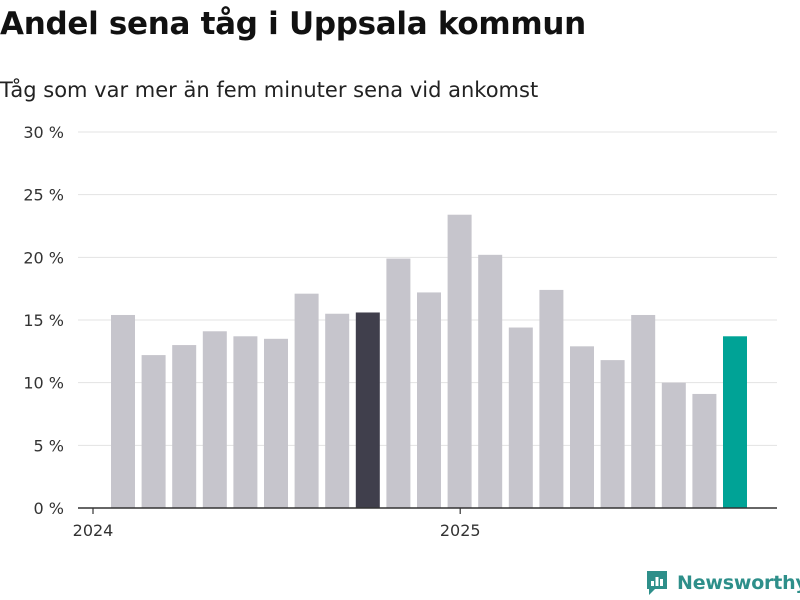 The image size is (800, 600). I want to click on y-tick-label-10: 10 %, so click(43, 383).